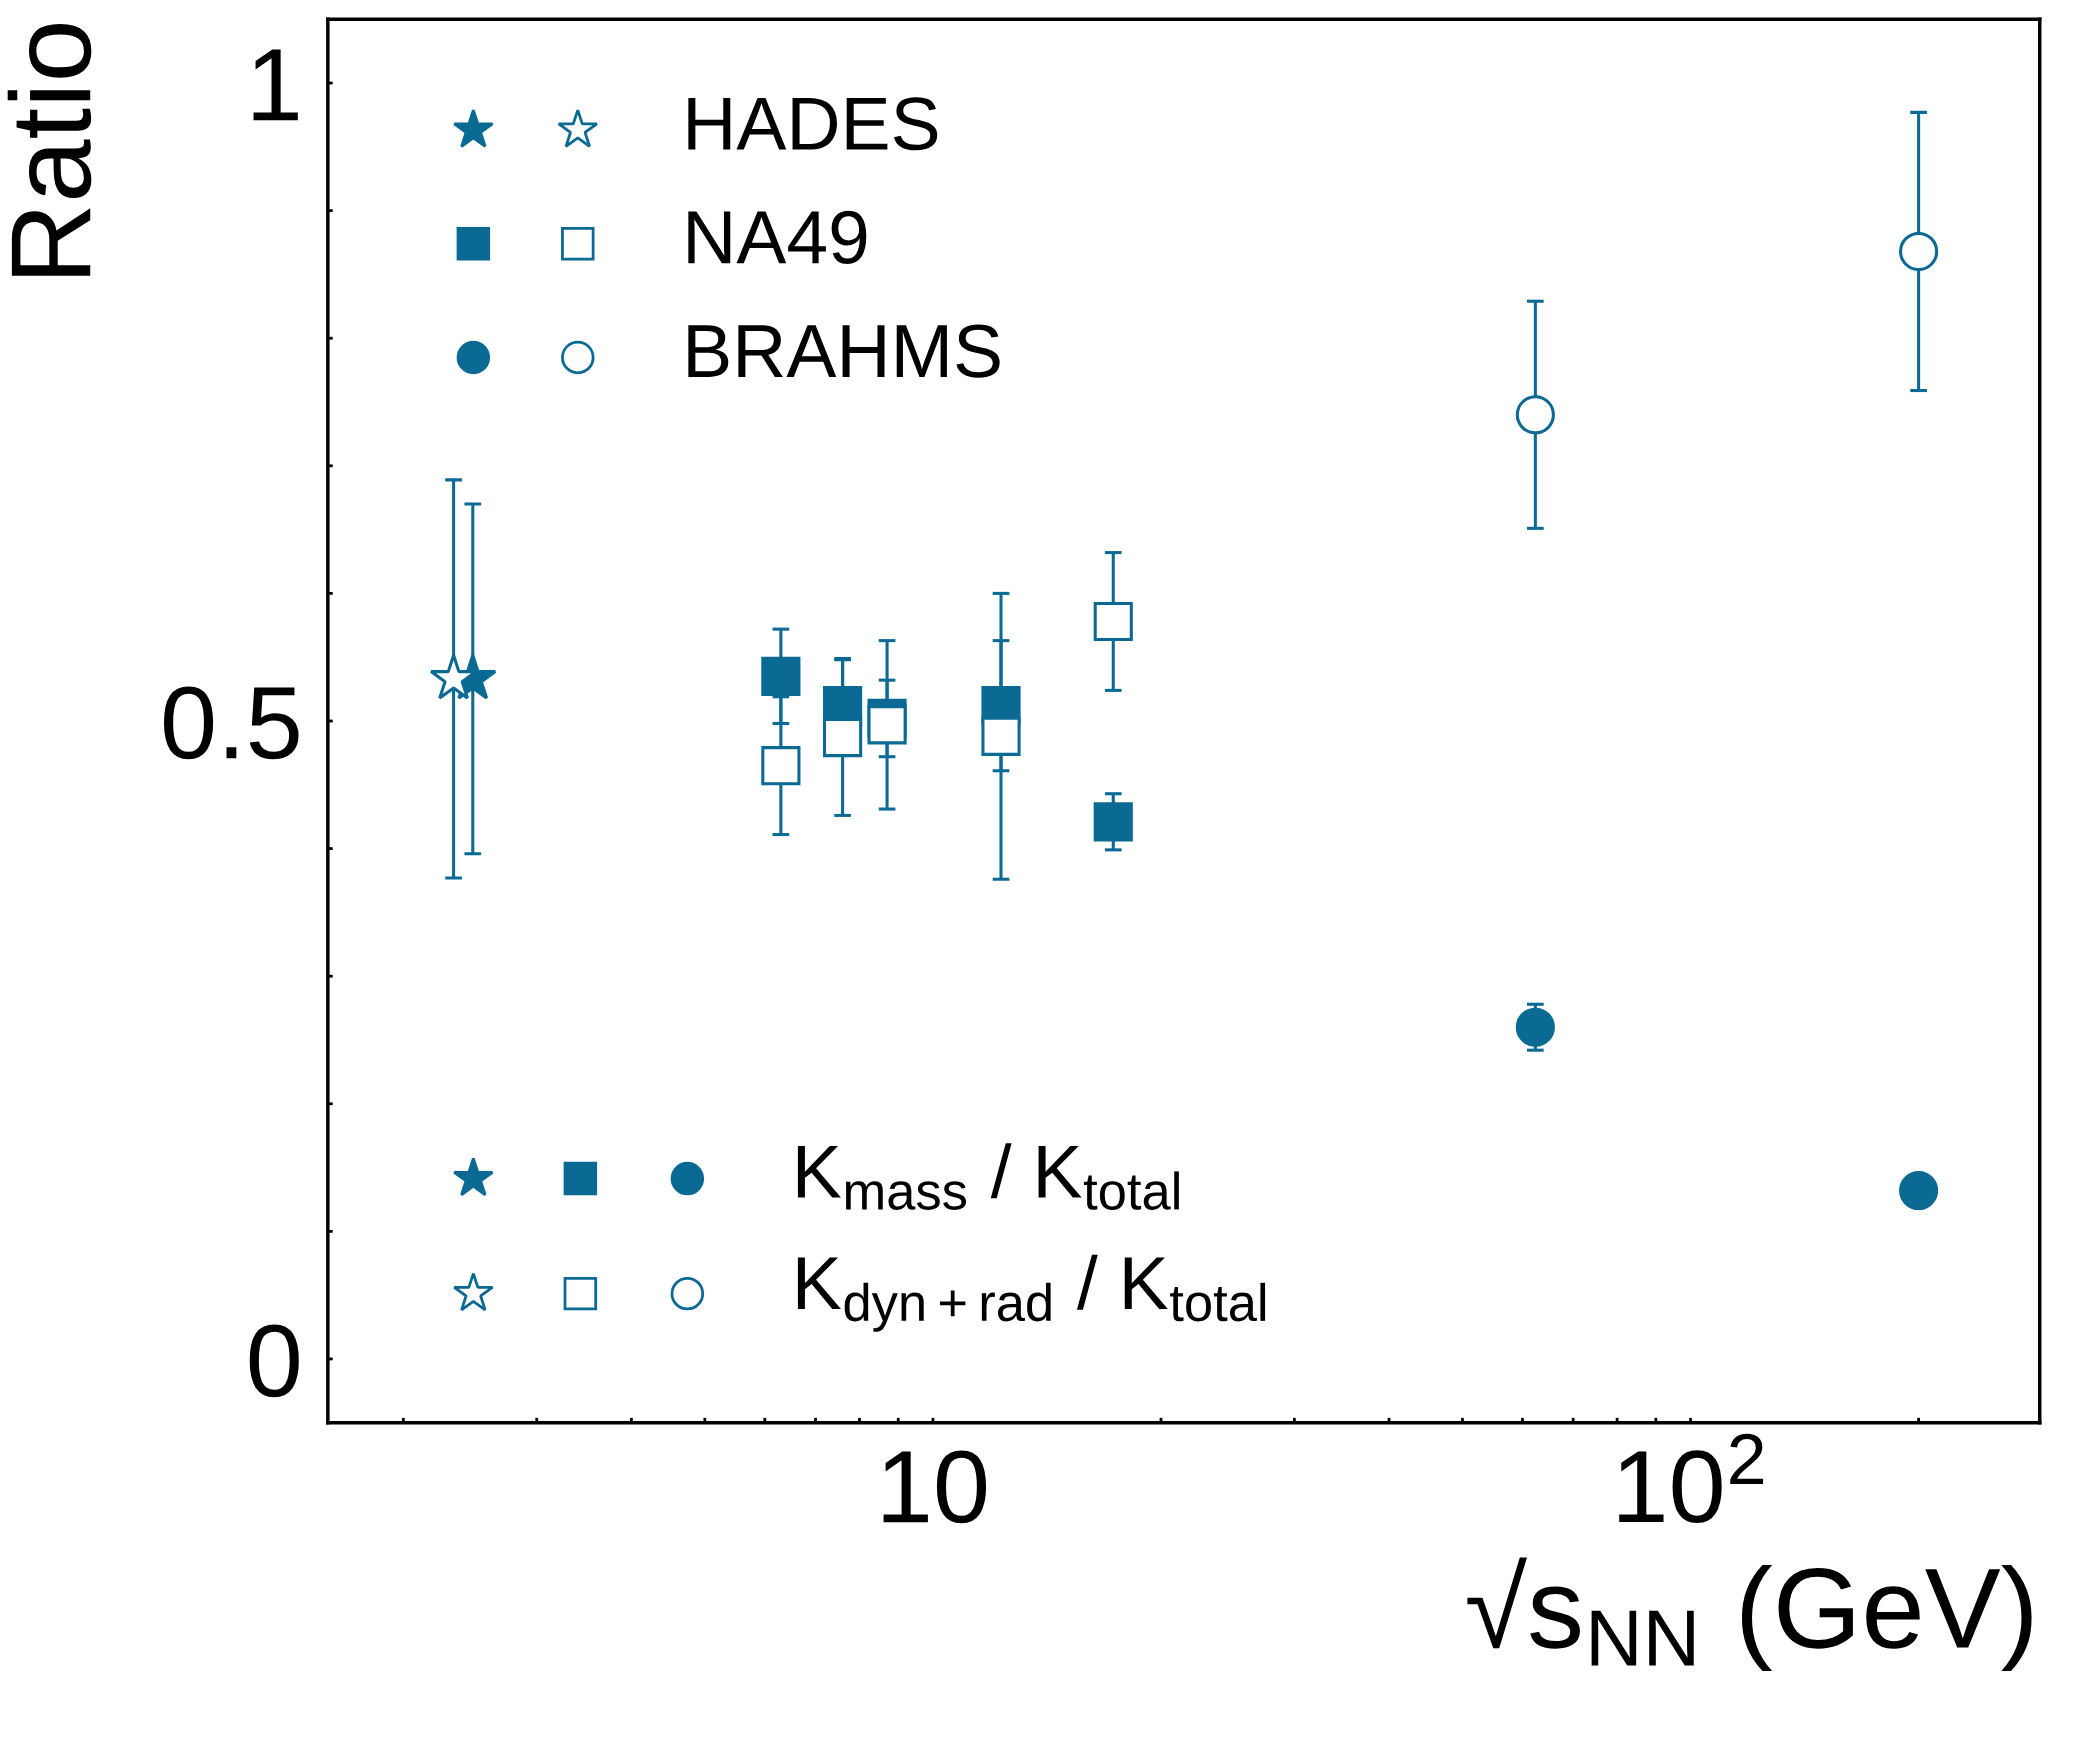  I want to click on annotation: K$_{dyn+rad}$ / K$_{total}$, so click(1031, 1293).